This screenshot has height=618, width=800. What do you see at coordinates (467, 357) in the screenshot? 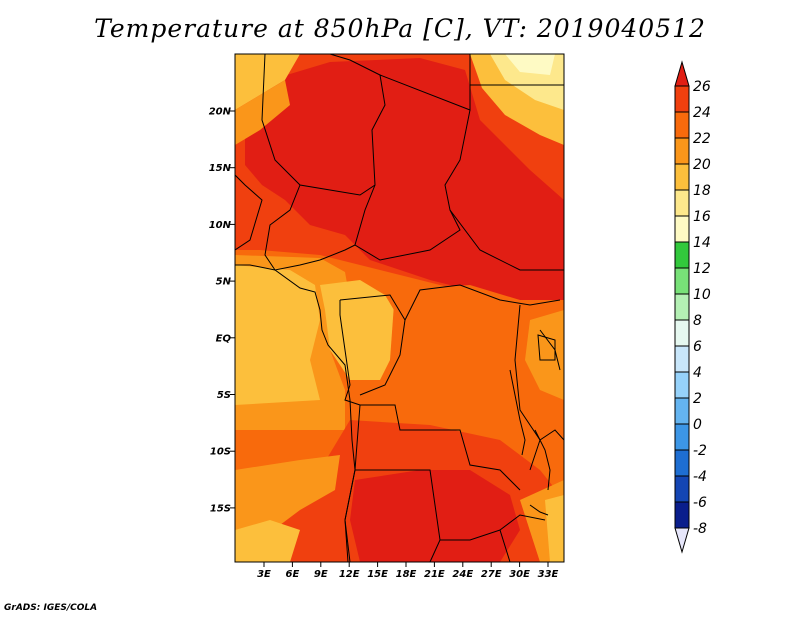
I see `field-22-central` at bounding box center [467, 357].